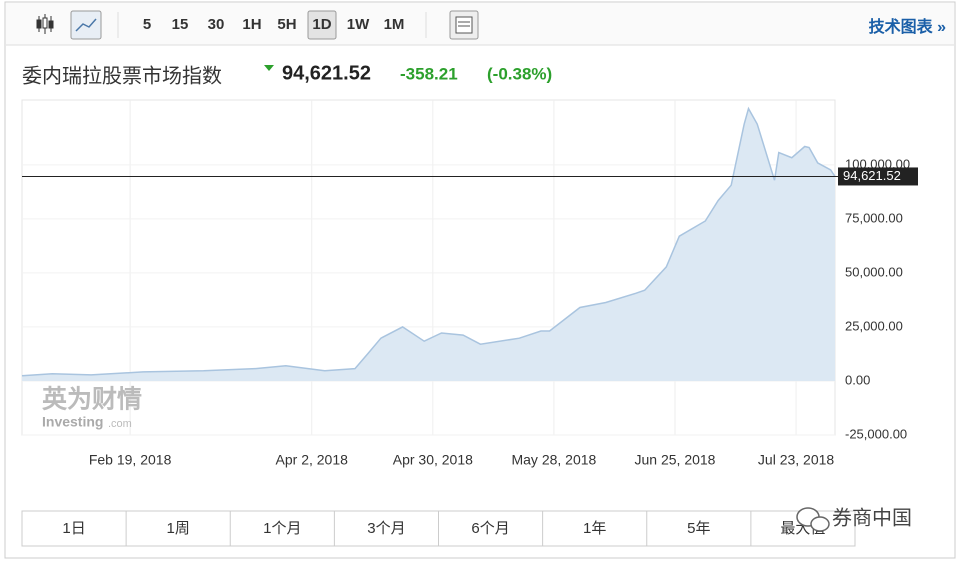  I want to click on watermark-suffix: .com, so click(120, 424).